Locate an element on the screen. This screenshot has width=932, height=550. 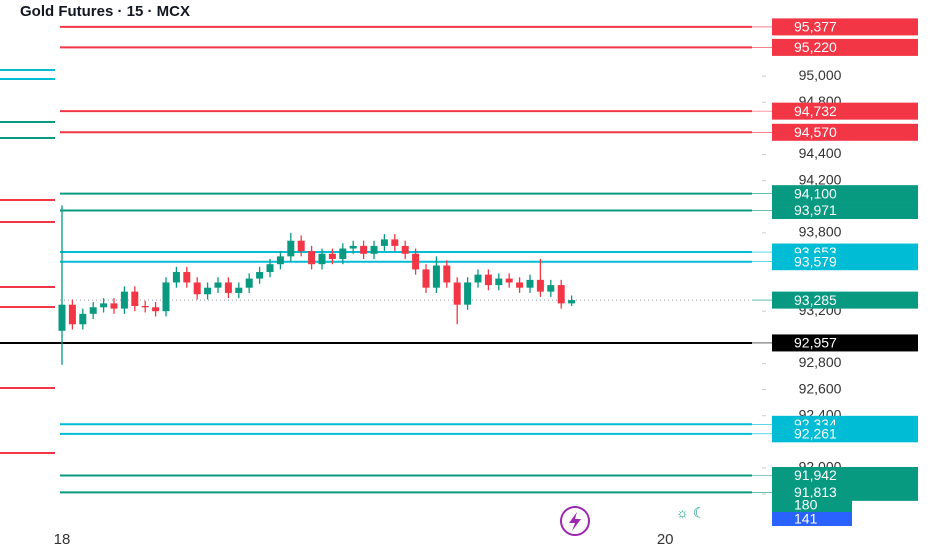
x-tick-label: 20 is located at coordinates (665, 539).